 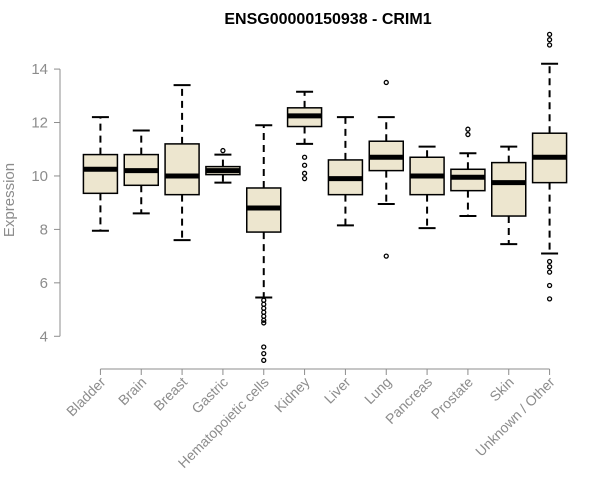 I want to click on x-tick-label-1: Brain, so click(x=132, y=391).